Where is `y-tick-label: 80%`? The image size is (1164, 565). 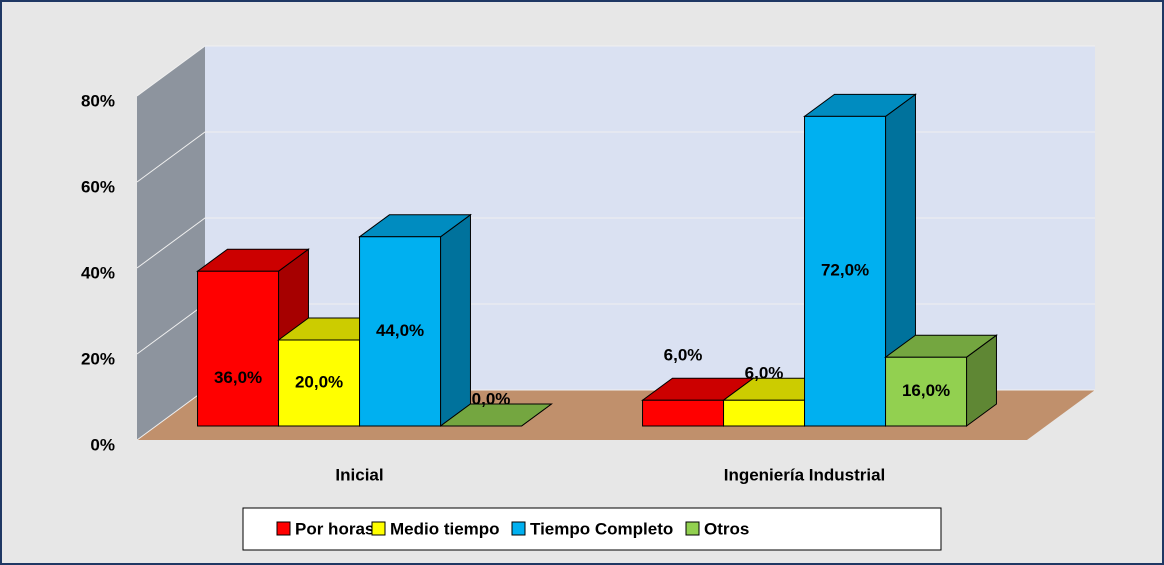 y-tick-label: 80% is located at coordinates (98, 100).